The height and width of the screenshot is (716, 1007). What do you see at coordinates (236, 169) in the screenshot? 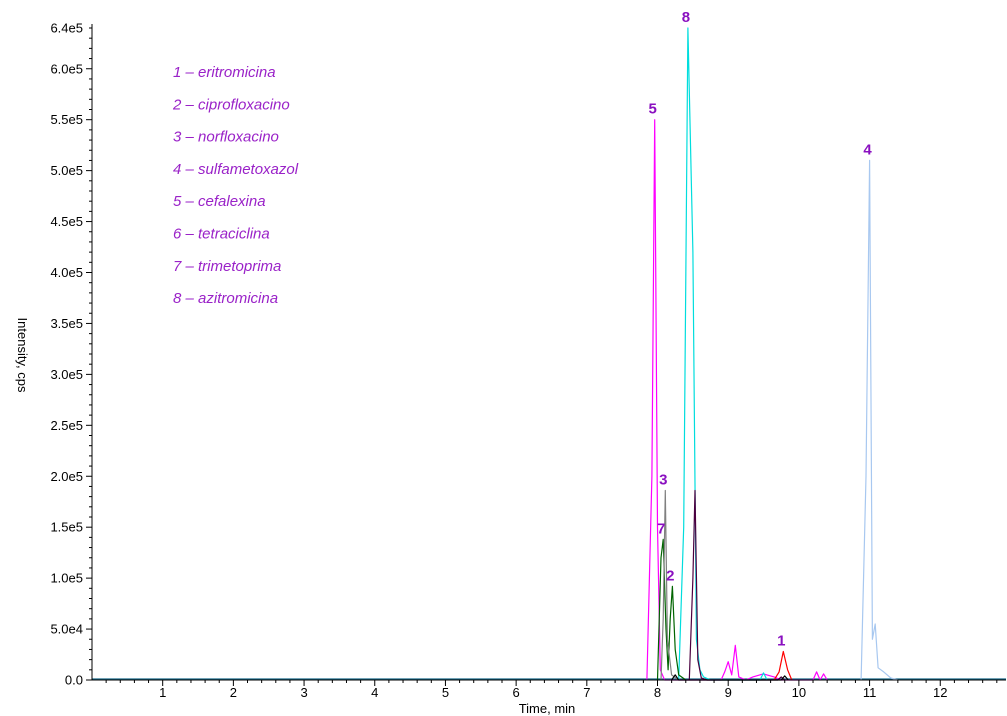
I see `legend-entry: 4 – sulfametoxazol` at bounding box center [236, 169].